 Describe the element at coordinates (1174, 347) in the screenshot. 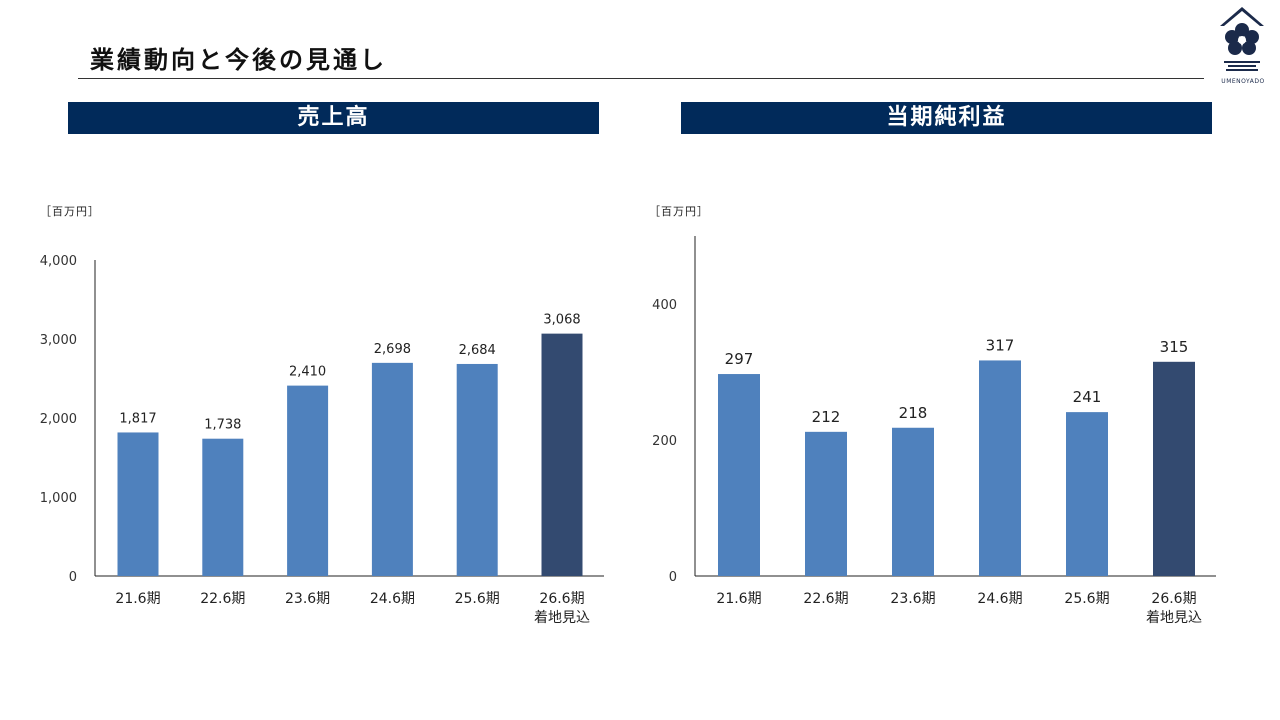

I see `data-label: 315` at that location.